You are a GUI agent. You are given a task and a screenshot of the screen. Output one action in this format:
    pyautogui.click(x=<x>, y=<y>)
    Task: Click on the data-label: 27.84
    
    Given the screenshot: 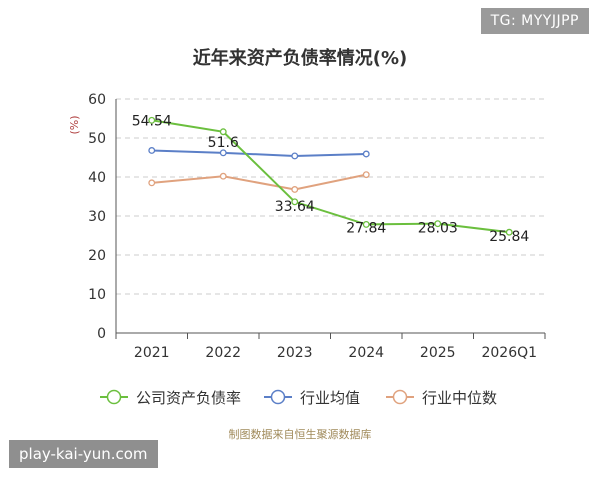 What is the action you would take?
    pyautogui.click(x=366, y=228)
    